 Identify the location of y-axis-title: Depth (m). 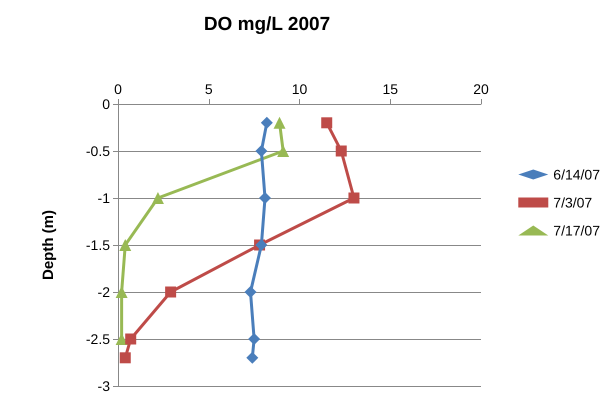
(48, 245).